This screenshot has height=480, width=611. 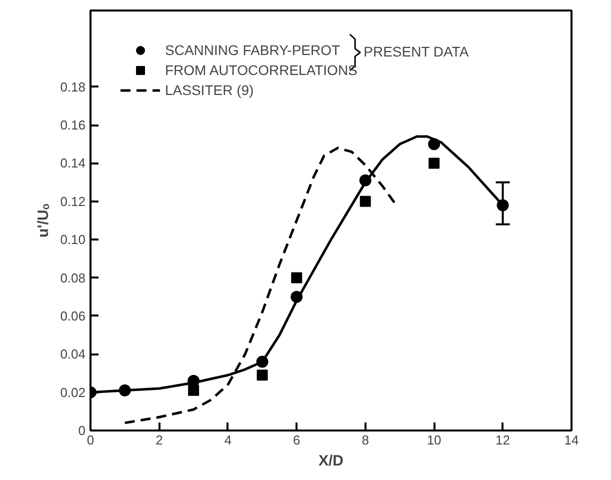 I want to click on legend-label: LASSITER (9), so click(x=209, y=90).